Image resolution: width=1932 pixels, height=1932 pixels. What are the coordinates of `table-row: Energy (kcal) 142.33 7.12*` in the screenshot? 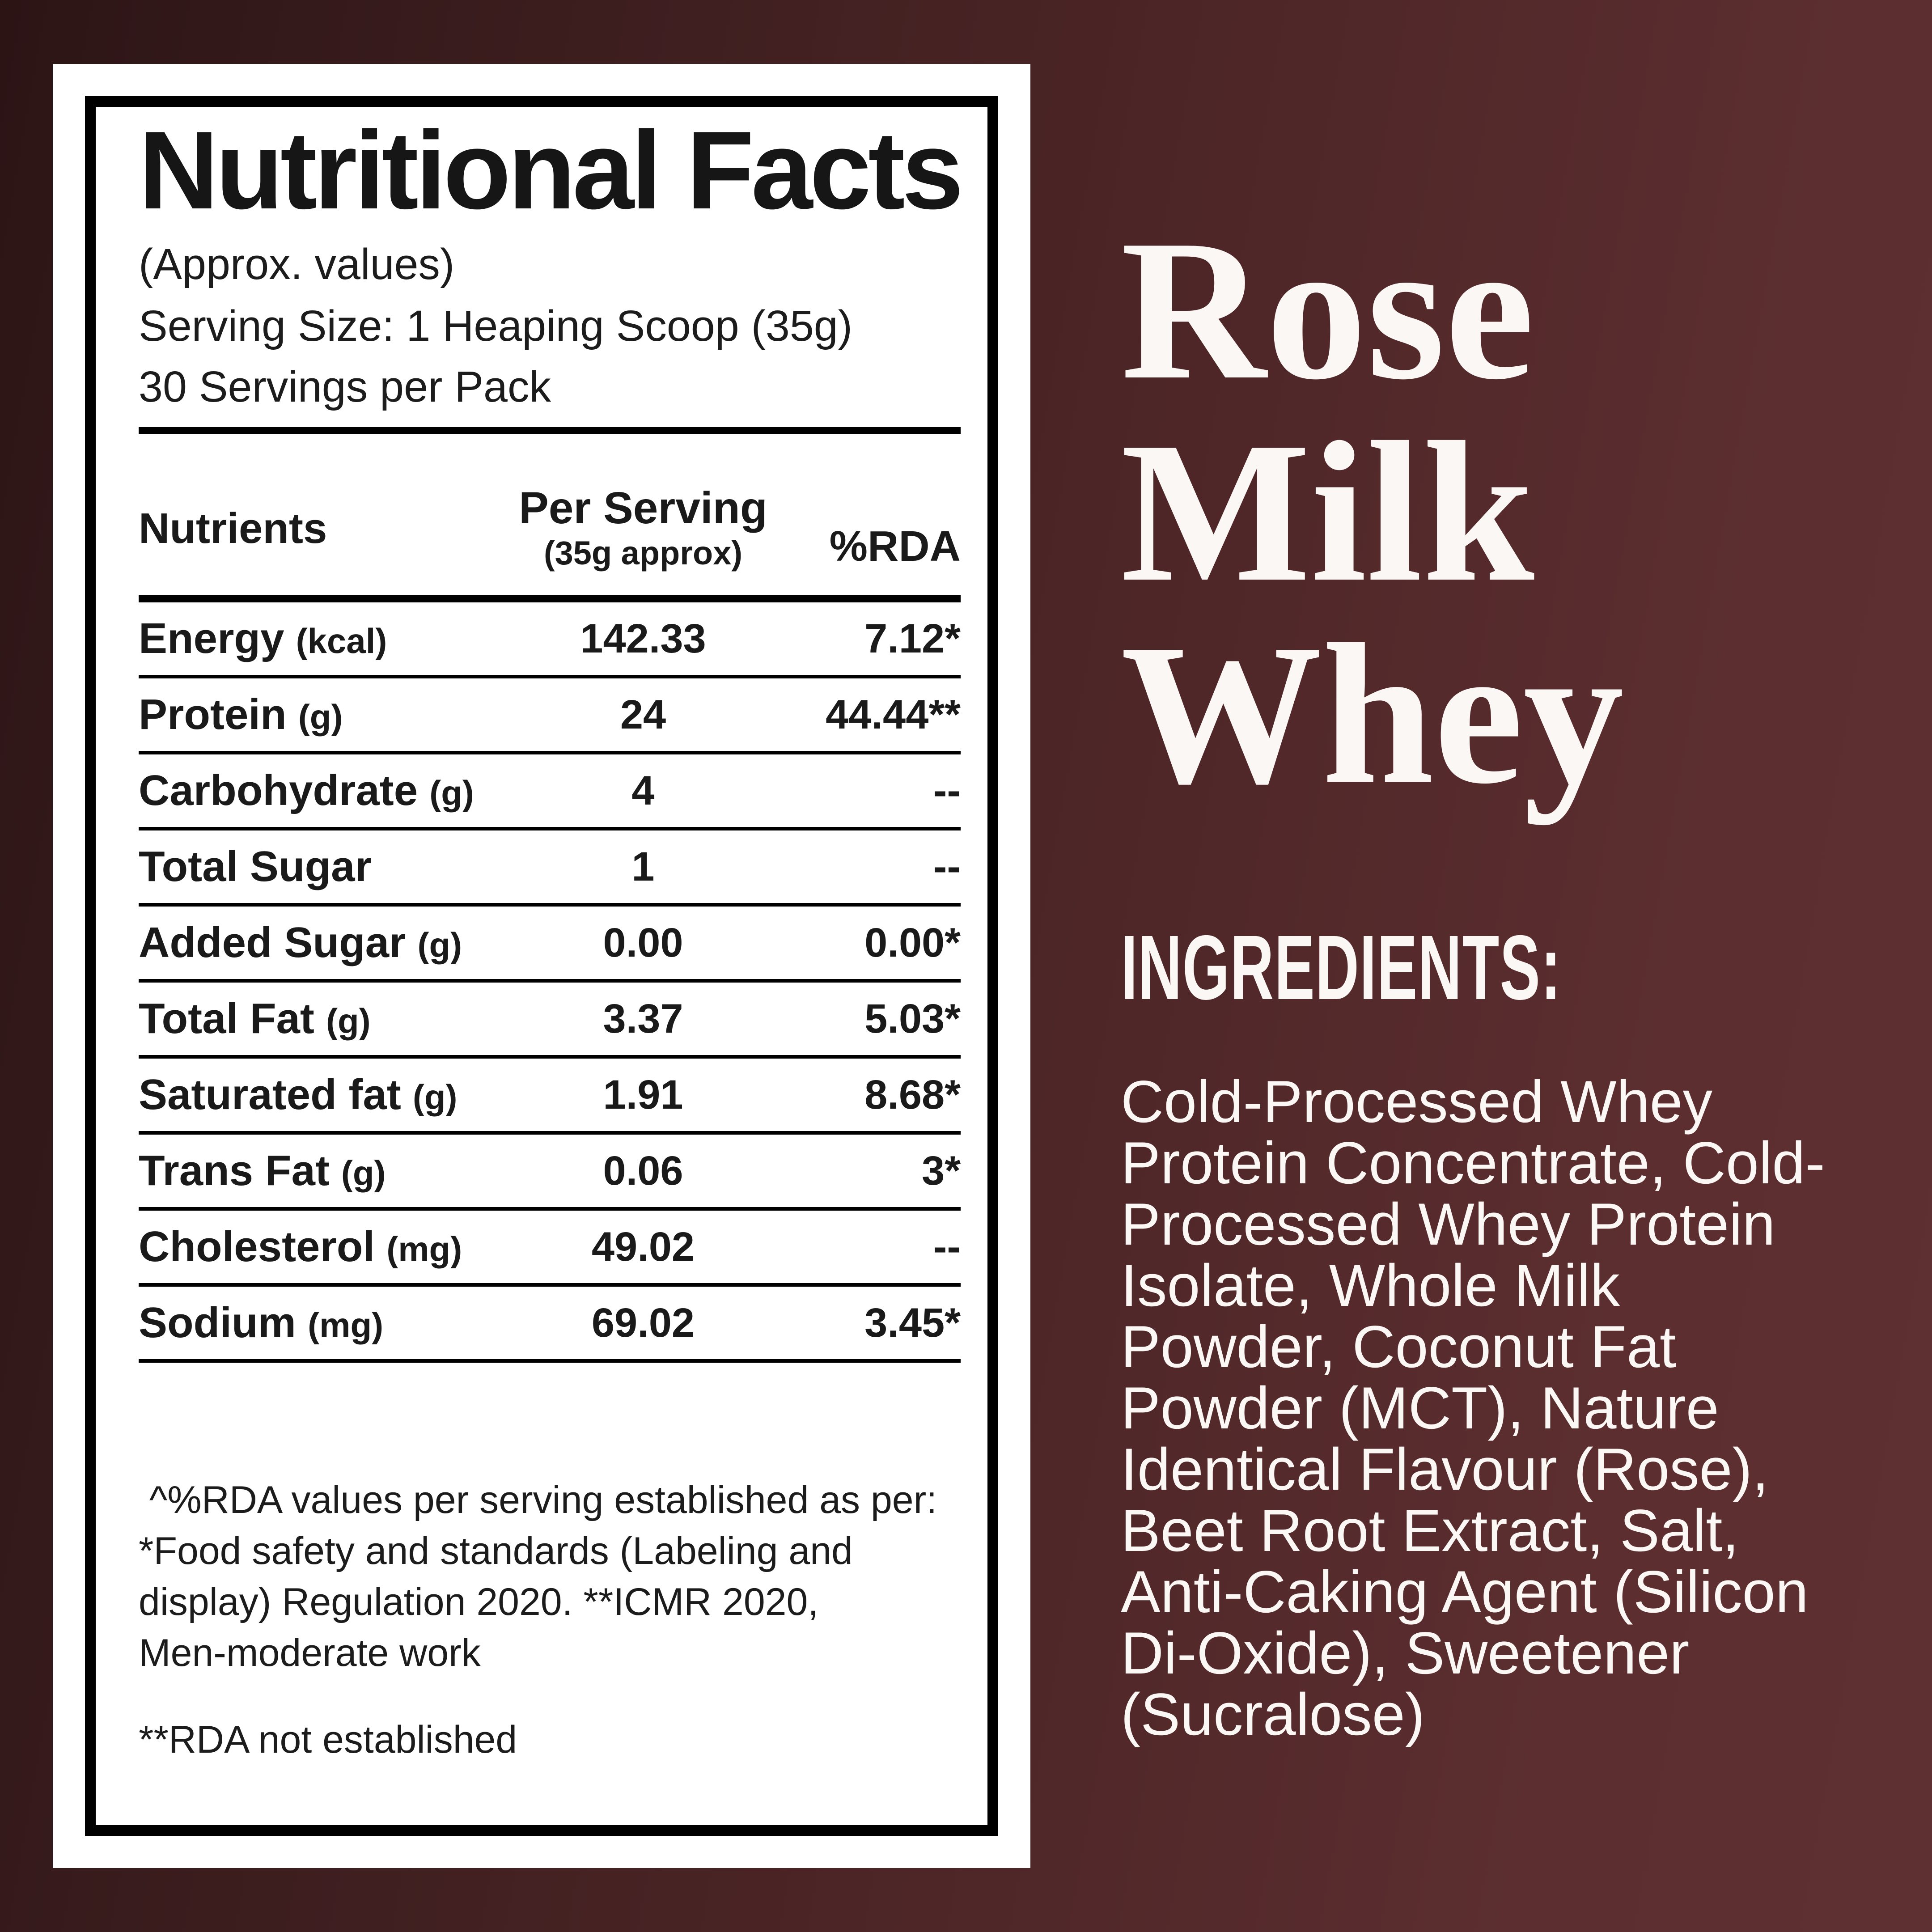 It's located at (550, 640).